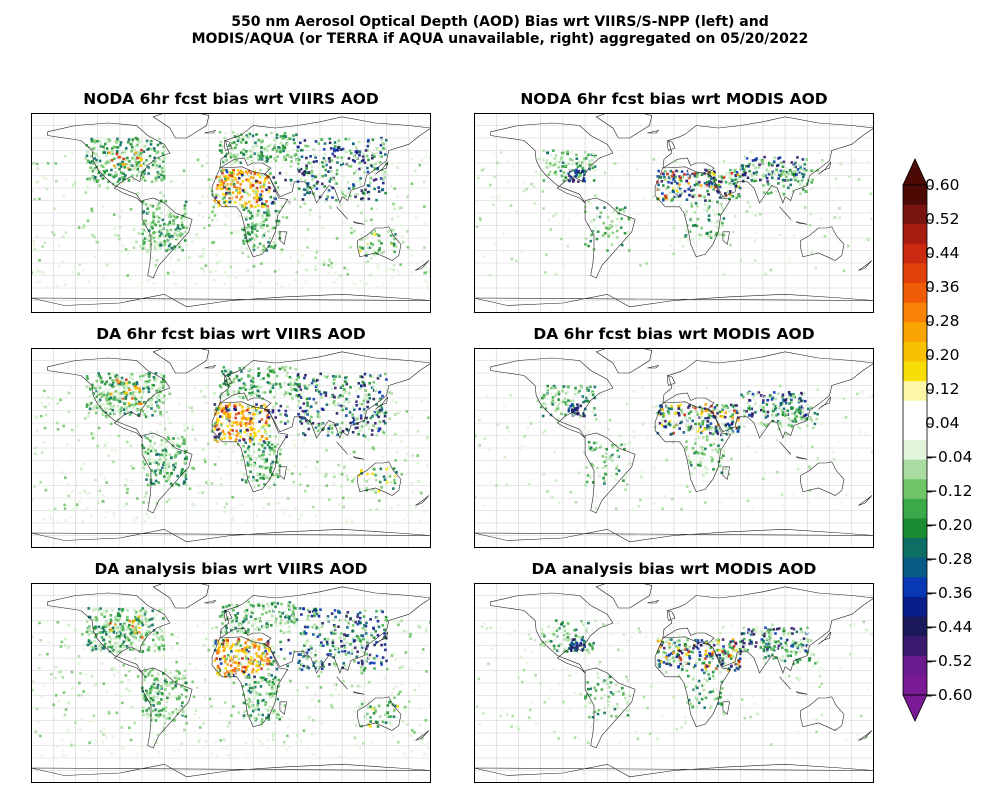 This screenshot has height=800, width=1000. What do you see at coordinates (949, 457) in the screenshot?
I see `colorbar-tick-label: −0.04` at bounding box center [949, 457].